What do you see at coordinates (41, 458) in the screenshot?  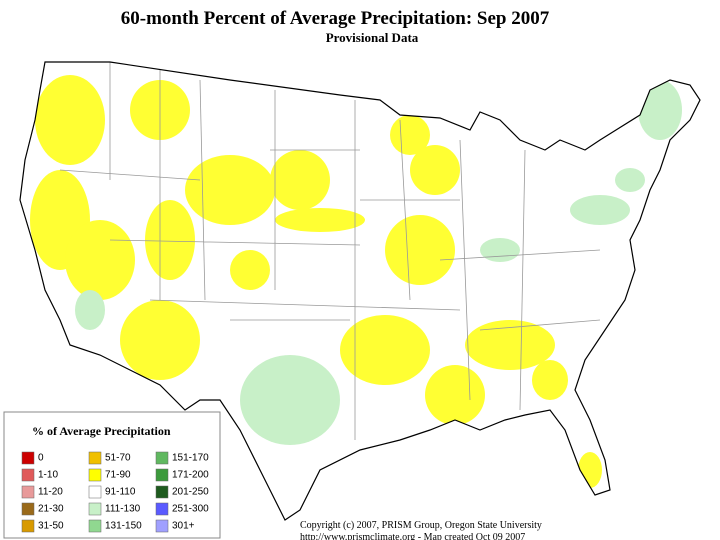 I see `legend-label: 0` at bounding box center [41, 458].